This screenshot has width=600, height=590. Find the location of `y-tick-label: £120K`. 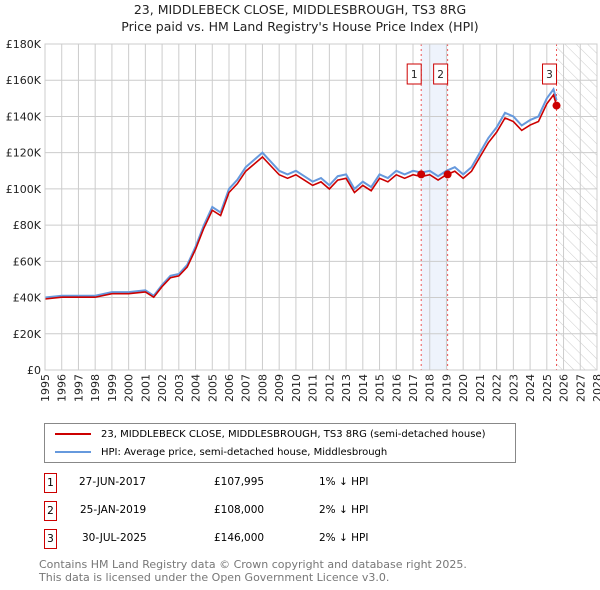

y-tick-label: £120K is located at coordinates (24, 153).